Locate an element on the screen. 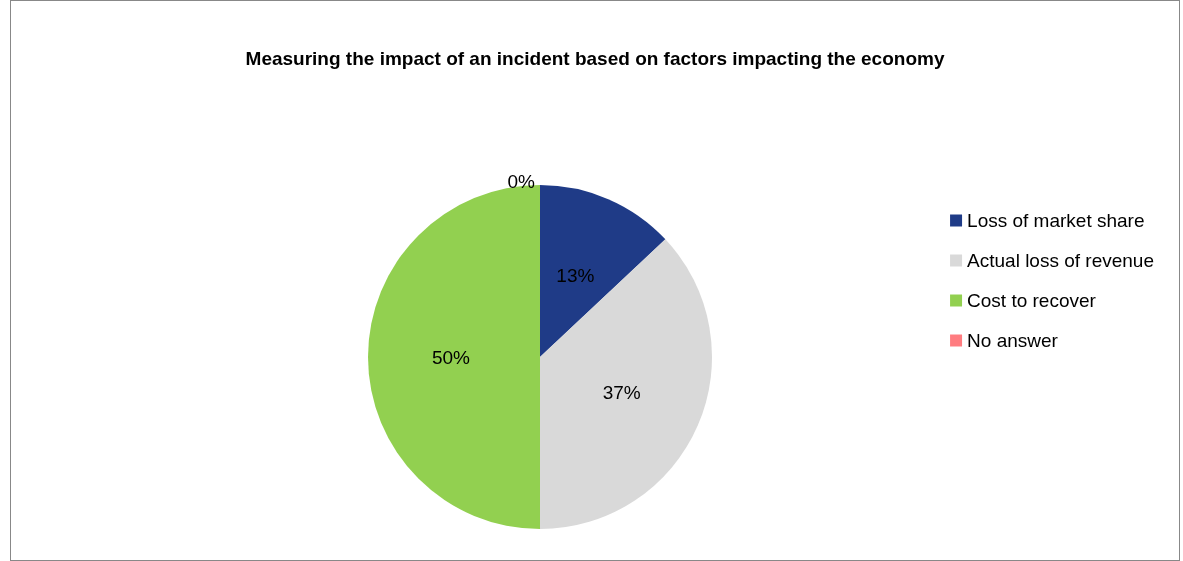  chart-title: Measuring the impact of an incident based on factors impacting the economy is located at coordinates (595, 58).